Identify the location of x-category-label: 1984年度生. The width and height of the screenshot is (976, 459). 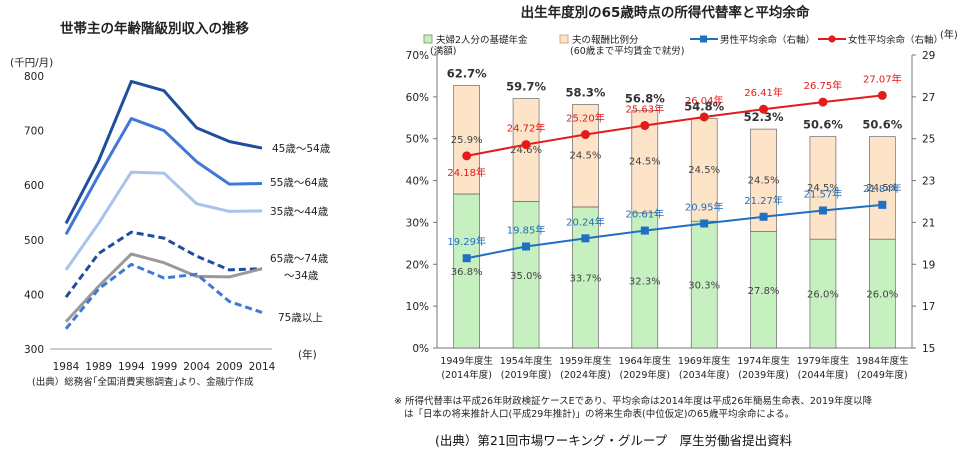
(882, 361).